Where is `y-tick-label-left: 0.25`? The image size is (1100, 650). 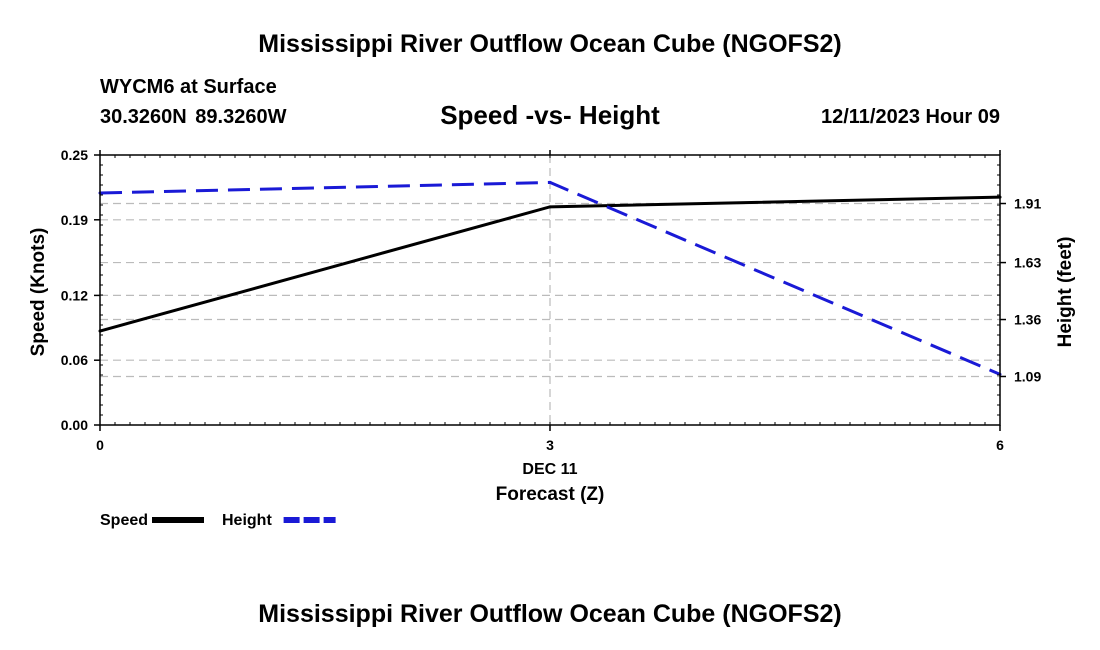 y-tick-label-left: 0.25 is located at coordinates (74, 155).